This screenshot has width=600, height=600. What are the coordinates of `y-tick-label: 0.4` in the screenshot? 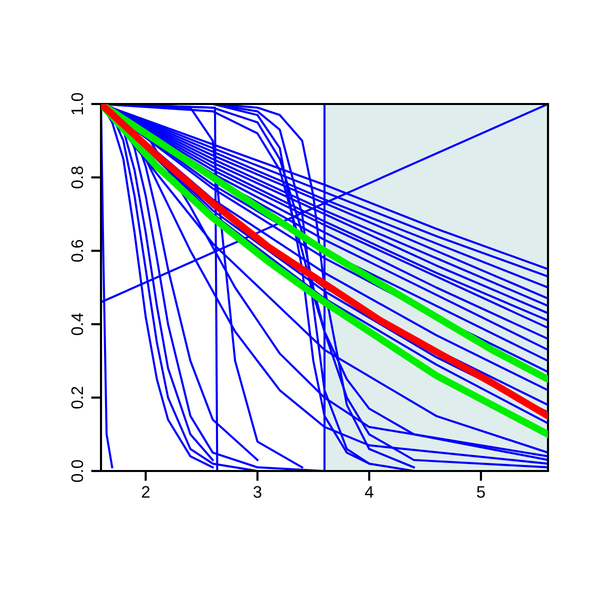 It's located at (77, 324).